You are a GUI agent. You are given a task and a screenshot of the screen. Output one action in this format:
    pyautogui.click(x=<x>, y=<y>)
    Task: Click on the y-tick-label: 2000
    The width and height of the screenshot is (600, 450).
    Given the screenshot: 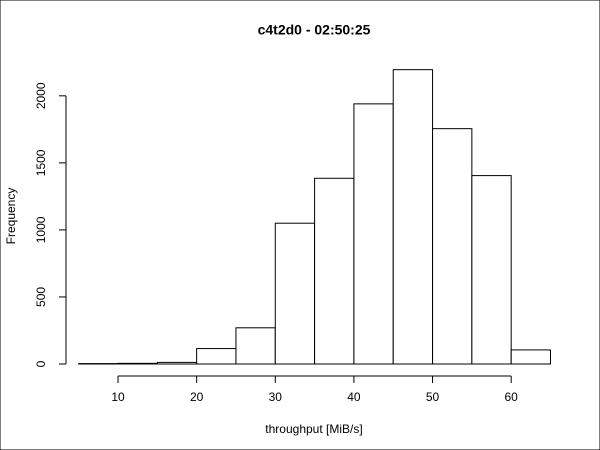 What is the action you would take?
    pyautogui.click(x=41, y=95)
    